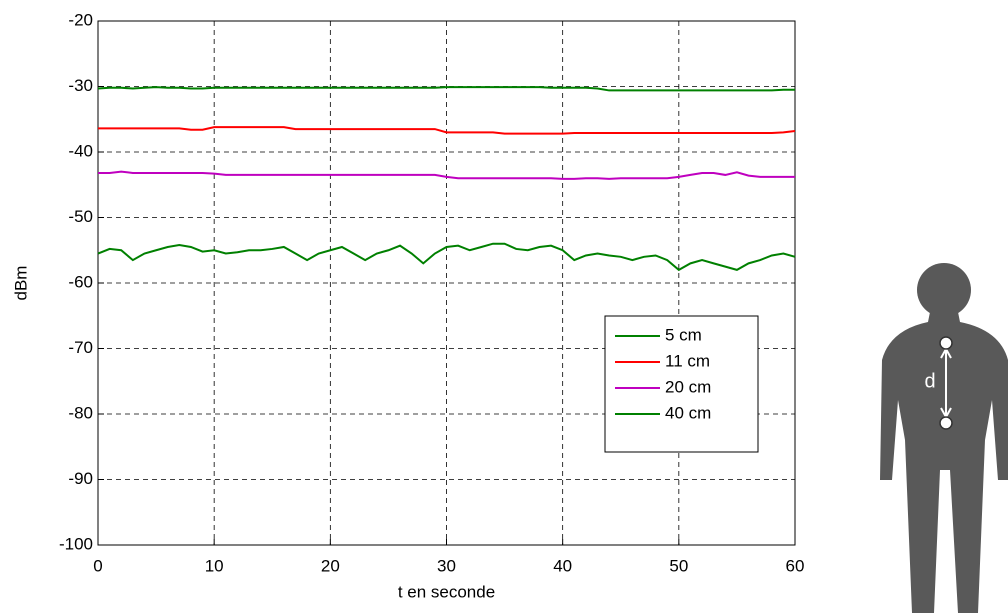 The width and height of the screenshot is (1008, 613). Describe the element at coordinates (944, 290) in the screenshot. I see `head` at that location.